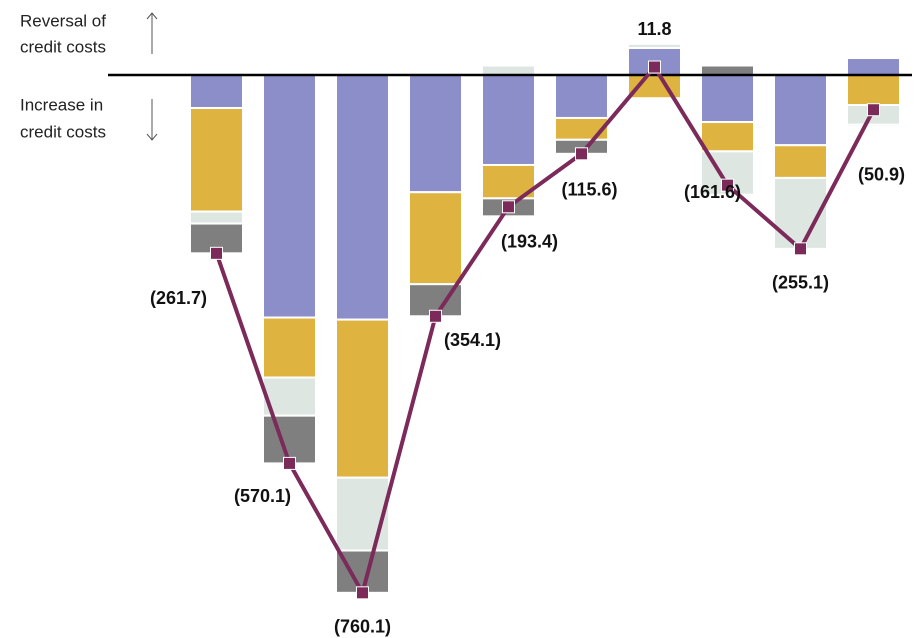 This screenshot has width=917, height=638. What do you see at coordinates (589, 190) in the screenshot?
I see `data-label: (115.6)` at bounding box center [589, 190].